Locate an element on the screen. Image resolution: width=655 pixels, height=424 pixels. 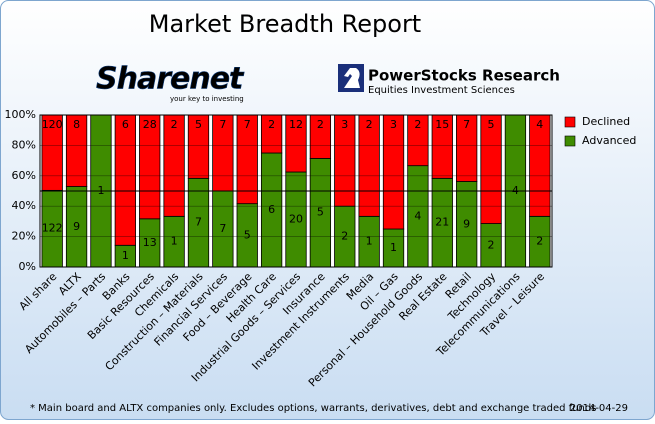
data-label: 120 is located at coordinates (52, 124).